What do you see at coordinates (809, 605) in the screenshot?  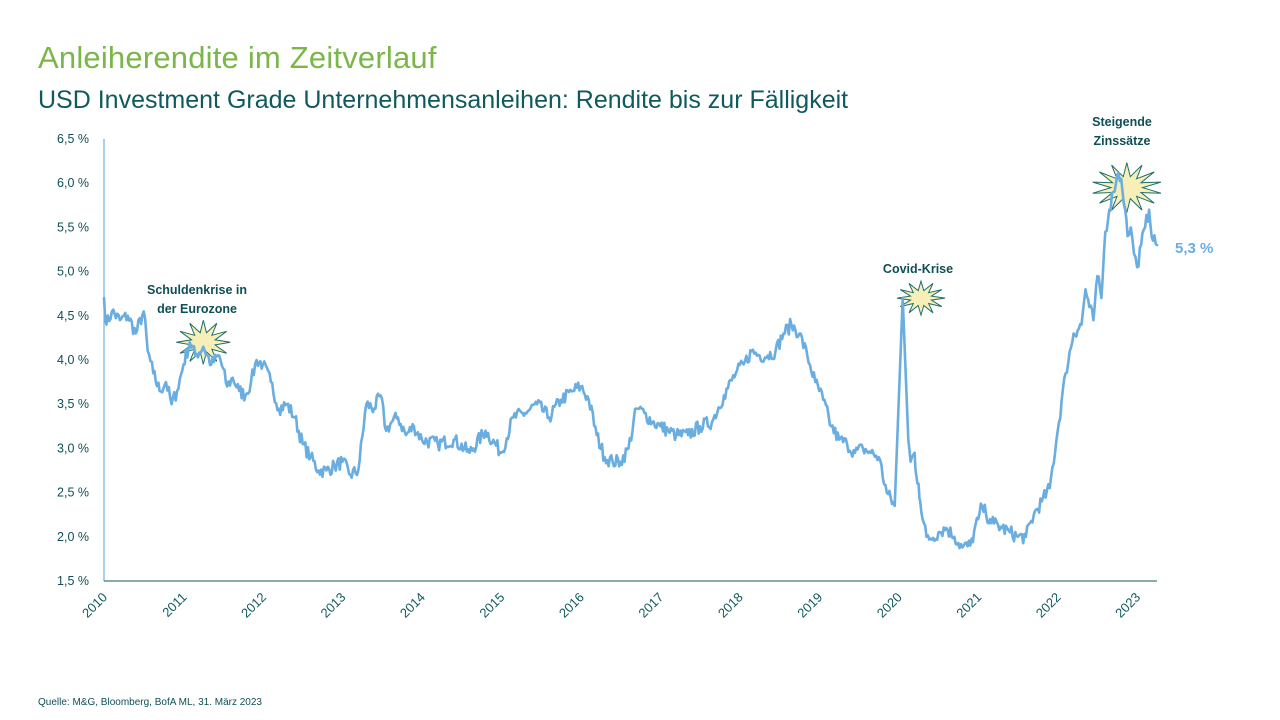 I see `x-tick-label: 2019` at bounding box center [809, 605].